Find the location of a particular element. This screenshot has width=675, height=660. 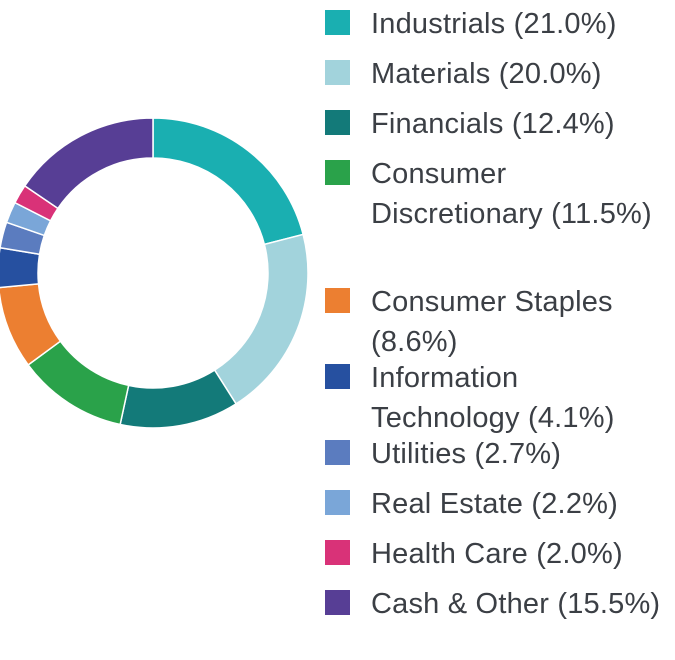

legend-label: Materials (20.0%) is located at coordinates (486, 74).